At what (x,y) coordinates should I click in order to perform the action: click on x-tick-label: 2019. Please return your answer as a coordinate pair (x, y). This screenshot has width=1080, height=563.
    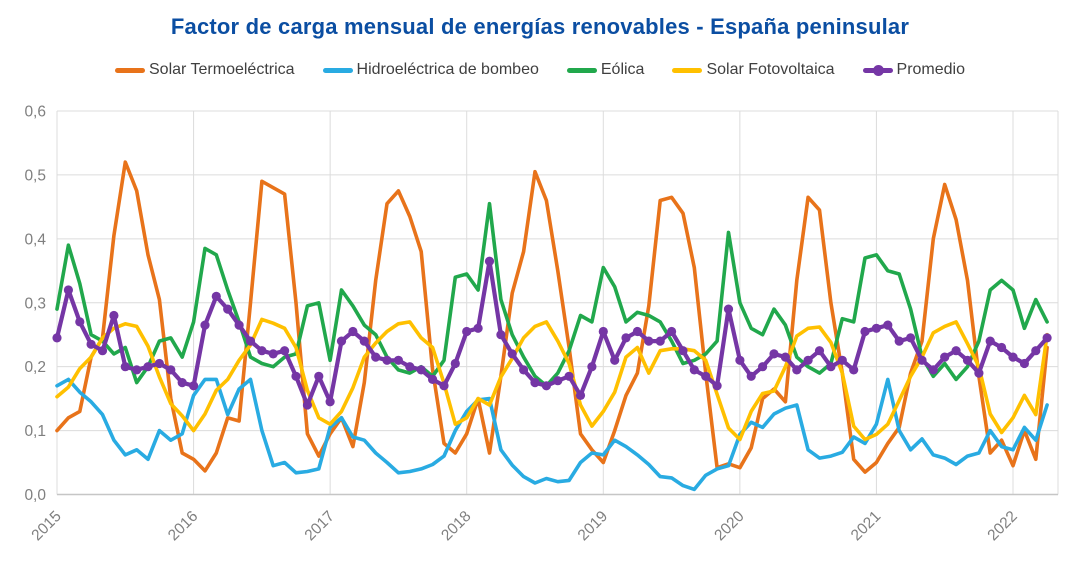
    Looking at the image, I should click on (593, 526).